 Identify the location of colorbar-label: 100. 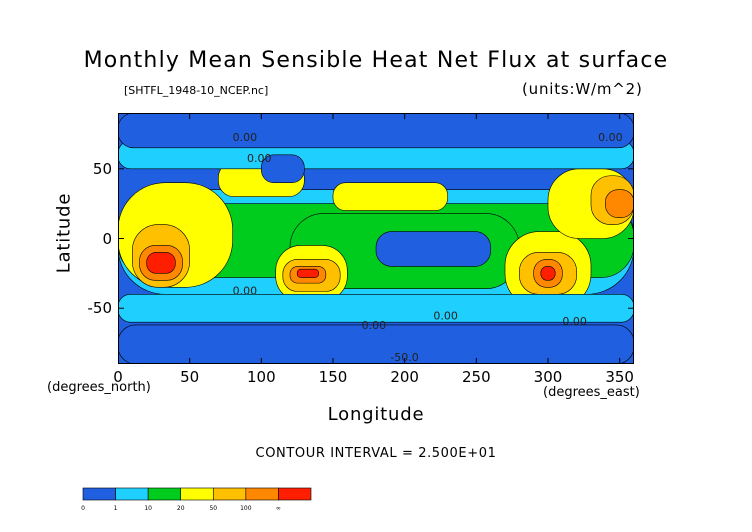
(246, 508).